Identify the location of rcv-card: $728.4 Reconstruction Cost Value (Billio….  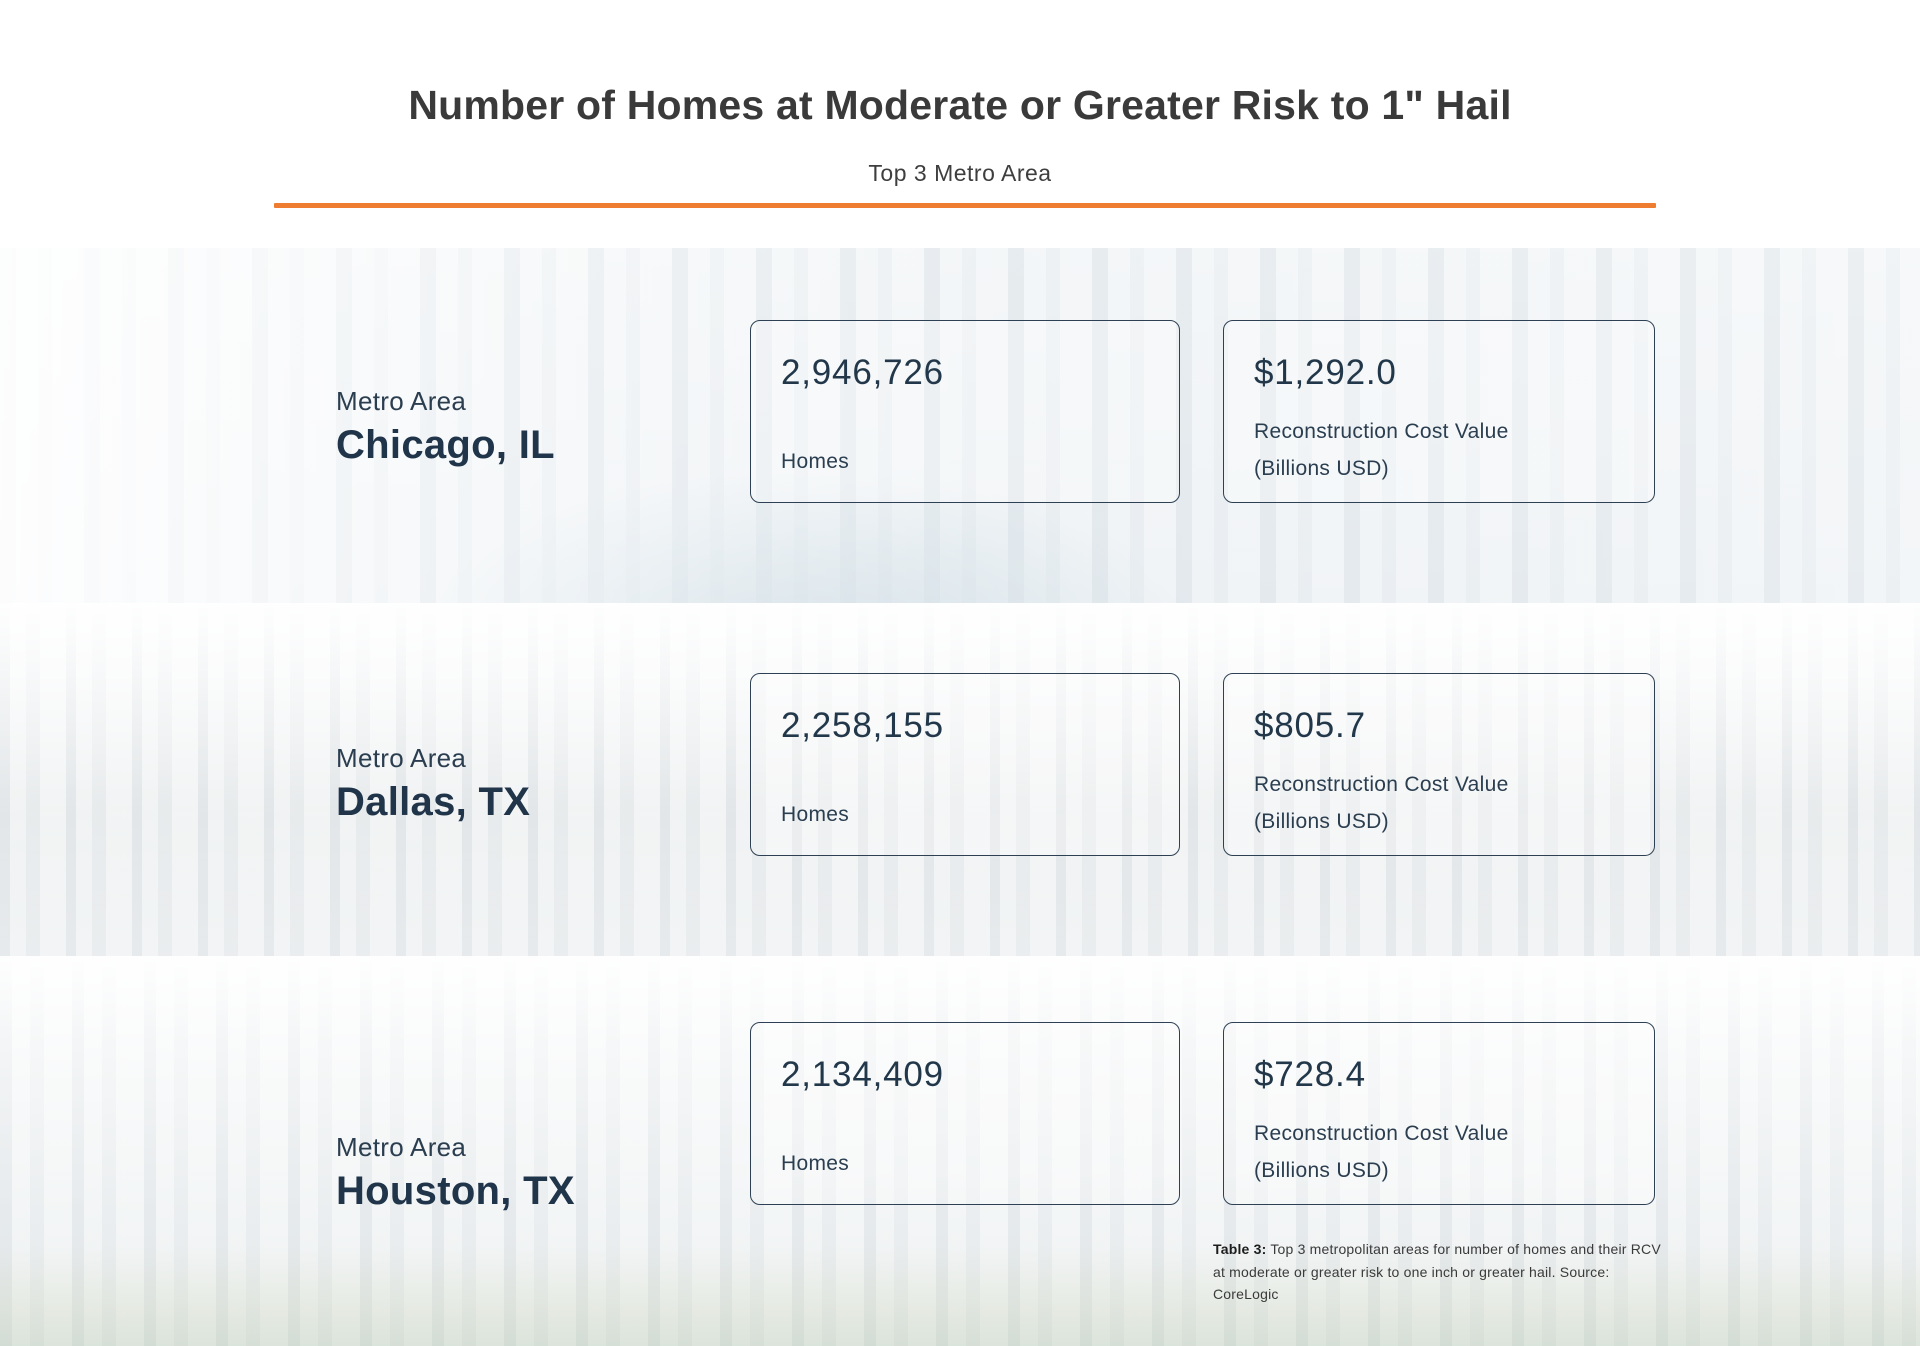
(1439, 1113).